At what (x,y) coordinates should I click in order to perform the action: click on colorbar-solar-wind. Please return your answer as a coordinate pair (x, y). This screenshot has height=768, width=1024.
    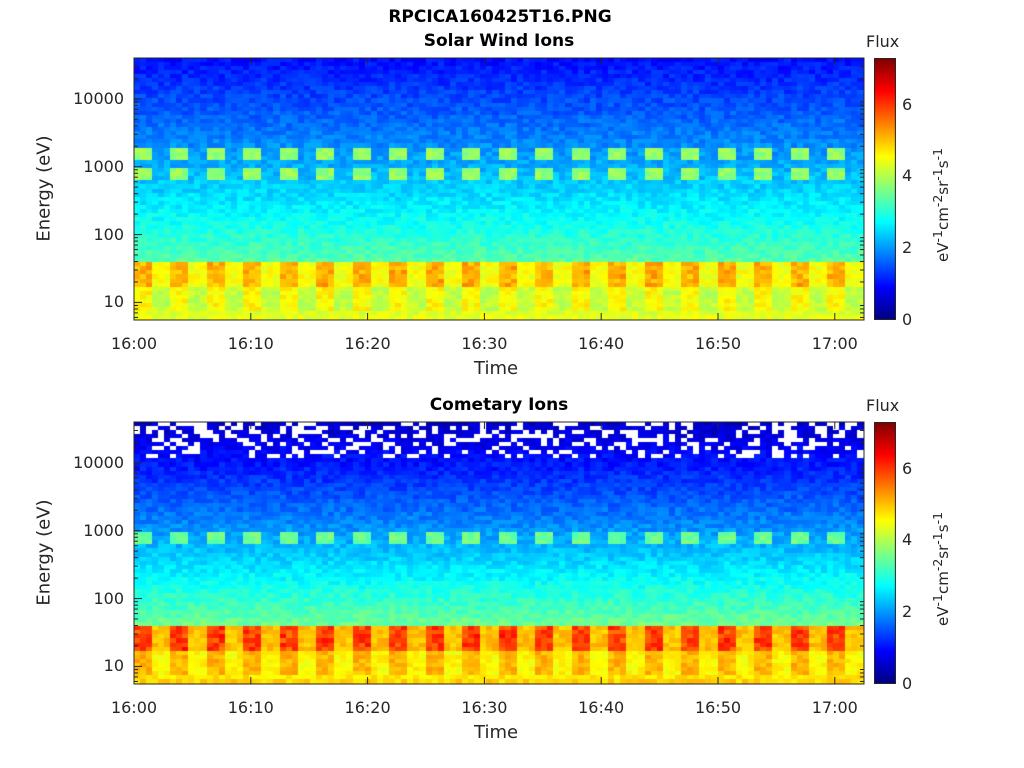
    Looking at the image, I should click on (885, 189).